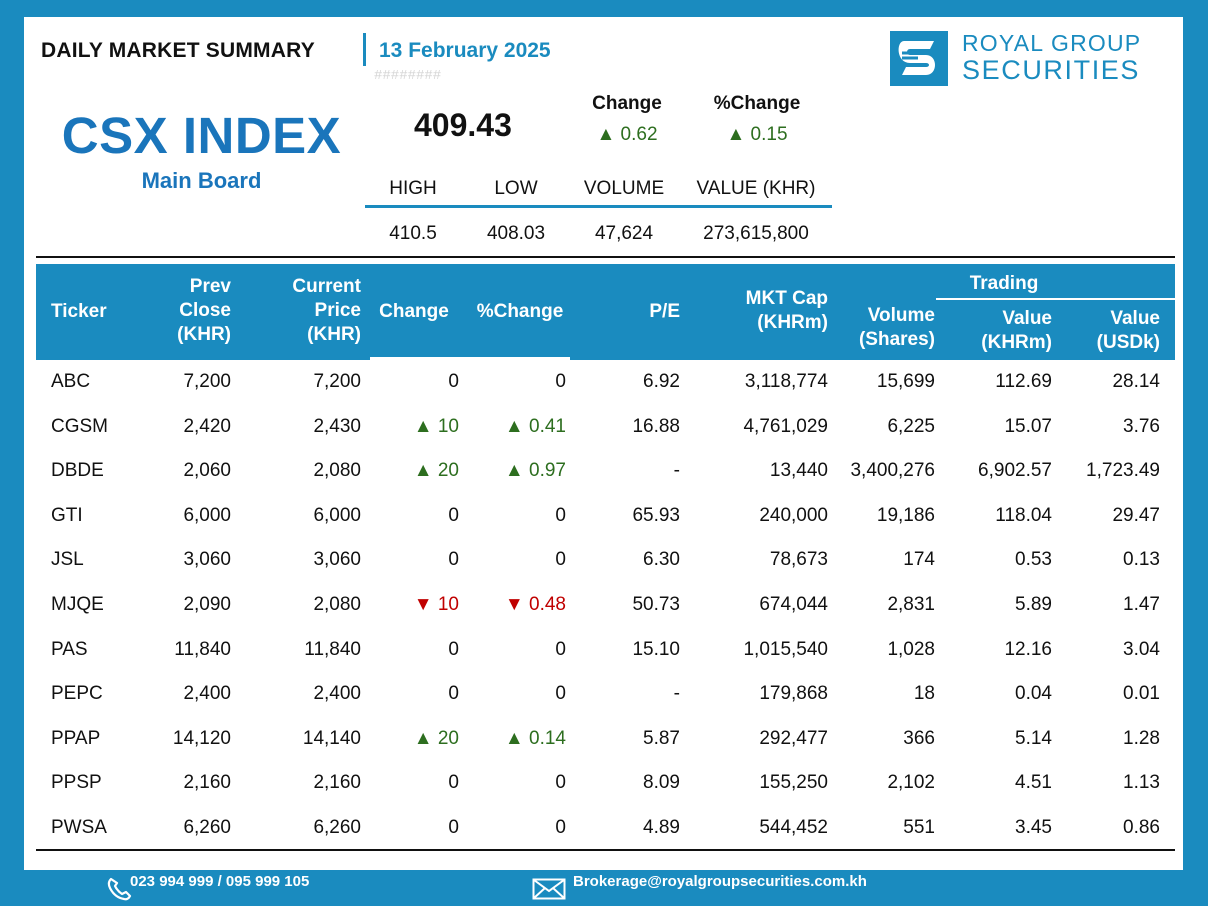 Image resolution: width=1208 pixels, height=906 pixels. Describe the element at coordinates (535, 604) in the screenshot. I see `cell-pct: ▼ 0.48` at that location.